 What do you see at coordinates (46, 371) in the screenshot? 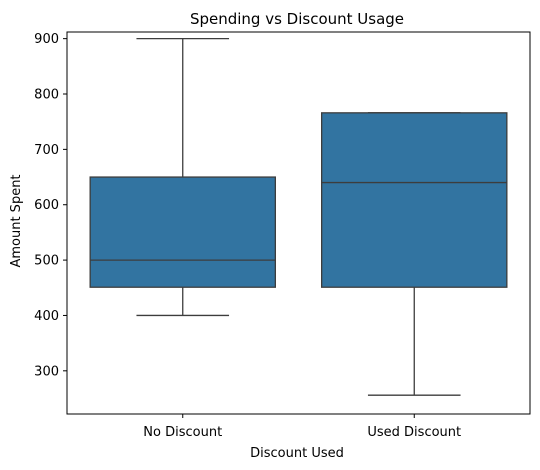
I see `y-tick-label: 300` at bounding box center [46, 371].